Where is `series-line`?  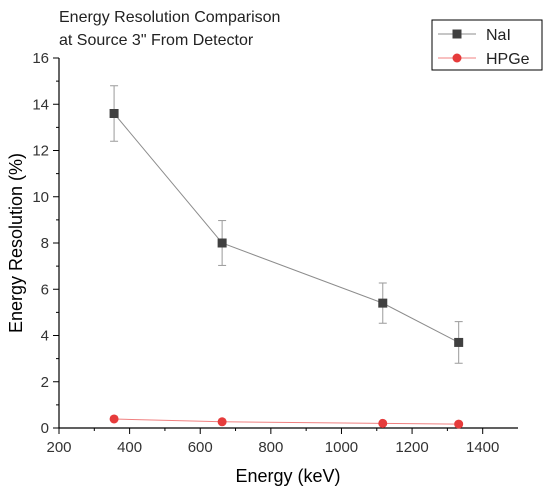
series-line is located at coordinates (286, 421).